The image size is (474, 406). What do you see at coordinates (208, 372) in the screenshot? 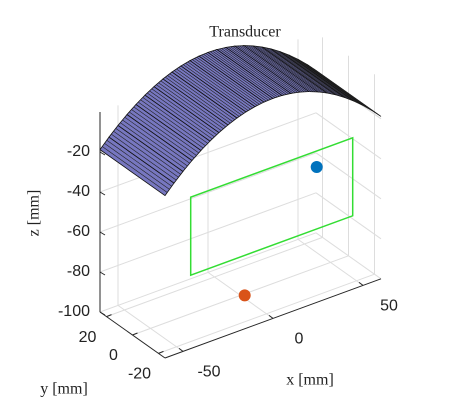
I see `x-tick-label: -50` at bounding box center [208, 372].